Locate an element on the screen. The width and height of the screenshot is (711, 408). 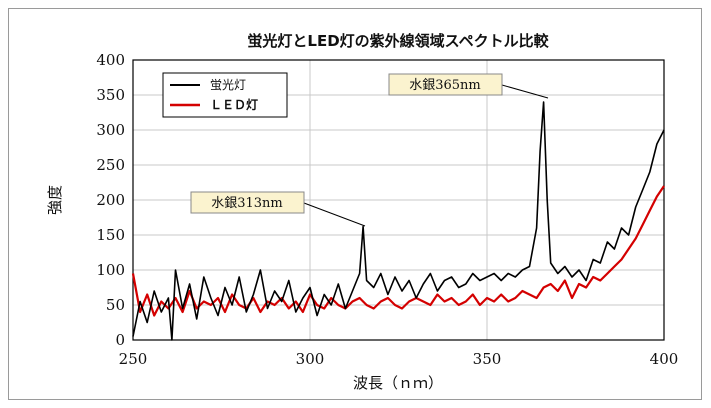
y-tick-label: 200 is located at coordinates (110, 200).